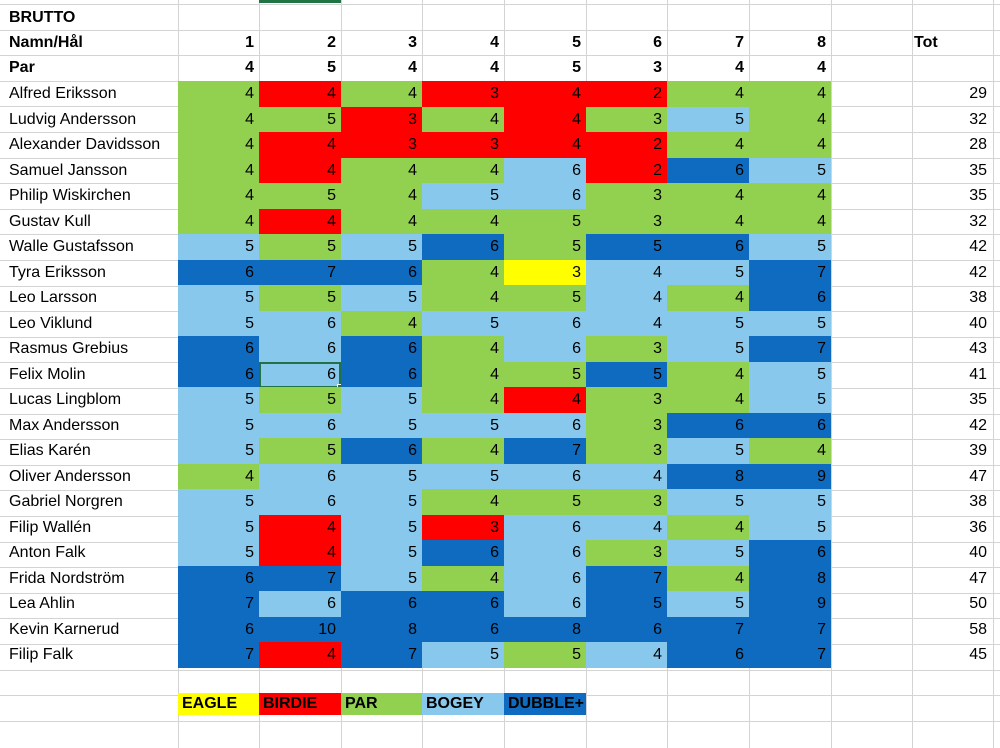  I want to click on player-name: Oliver Andersson, so click(70, 476).